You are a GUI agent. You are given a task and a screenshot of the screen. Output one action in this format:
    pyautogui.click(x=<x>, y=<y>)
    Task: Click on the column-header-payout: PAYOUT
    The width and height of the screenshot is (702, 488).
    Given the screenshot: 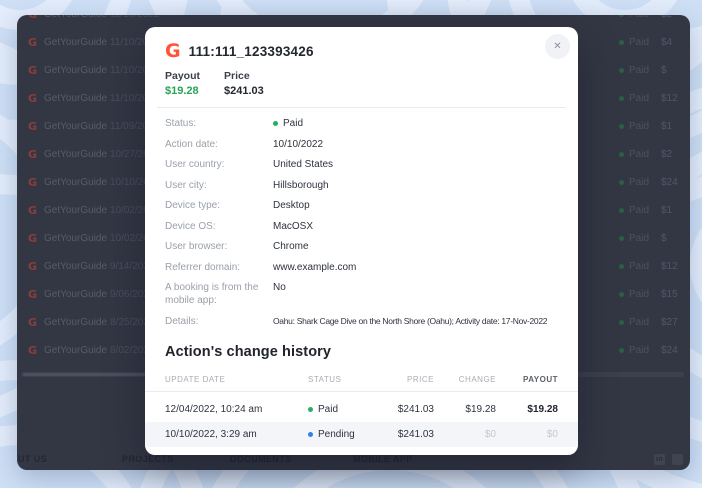 What is the action you would take?
    pyautogui.click(x=540, y=379)
    